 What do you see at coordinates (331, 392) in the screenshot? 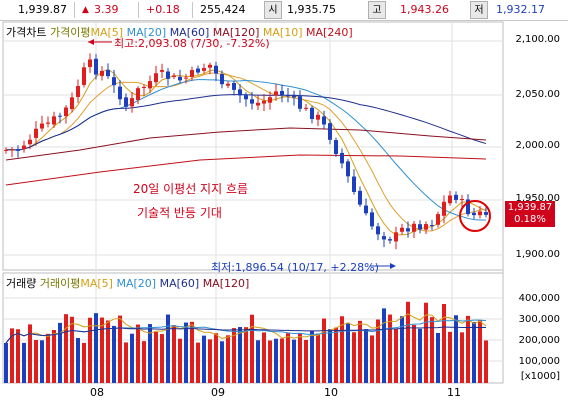
I see `month-label: 10` at bounding box center [331, 392].